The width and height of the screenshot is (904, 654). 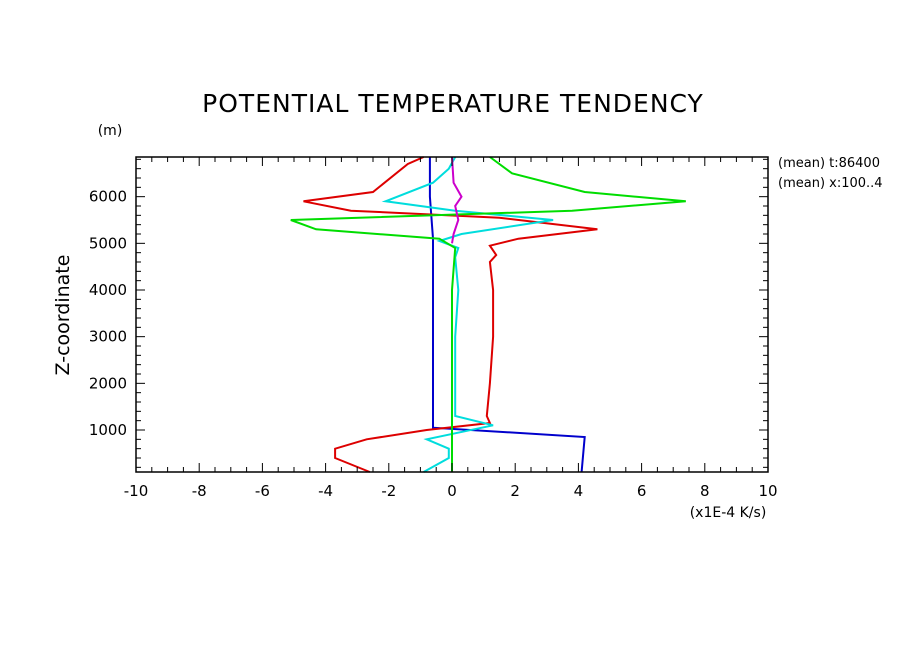 What do you see at coordinates (108, 243) in the screenshot?
I see `y-tick-label: 5000` at bounding box center [108, 243].